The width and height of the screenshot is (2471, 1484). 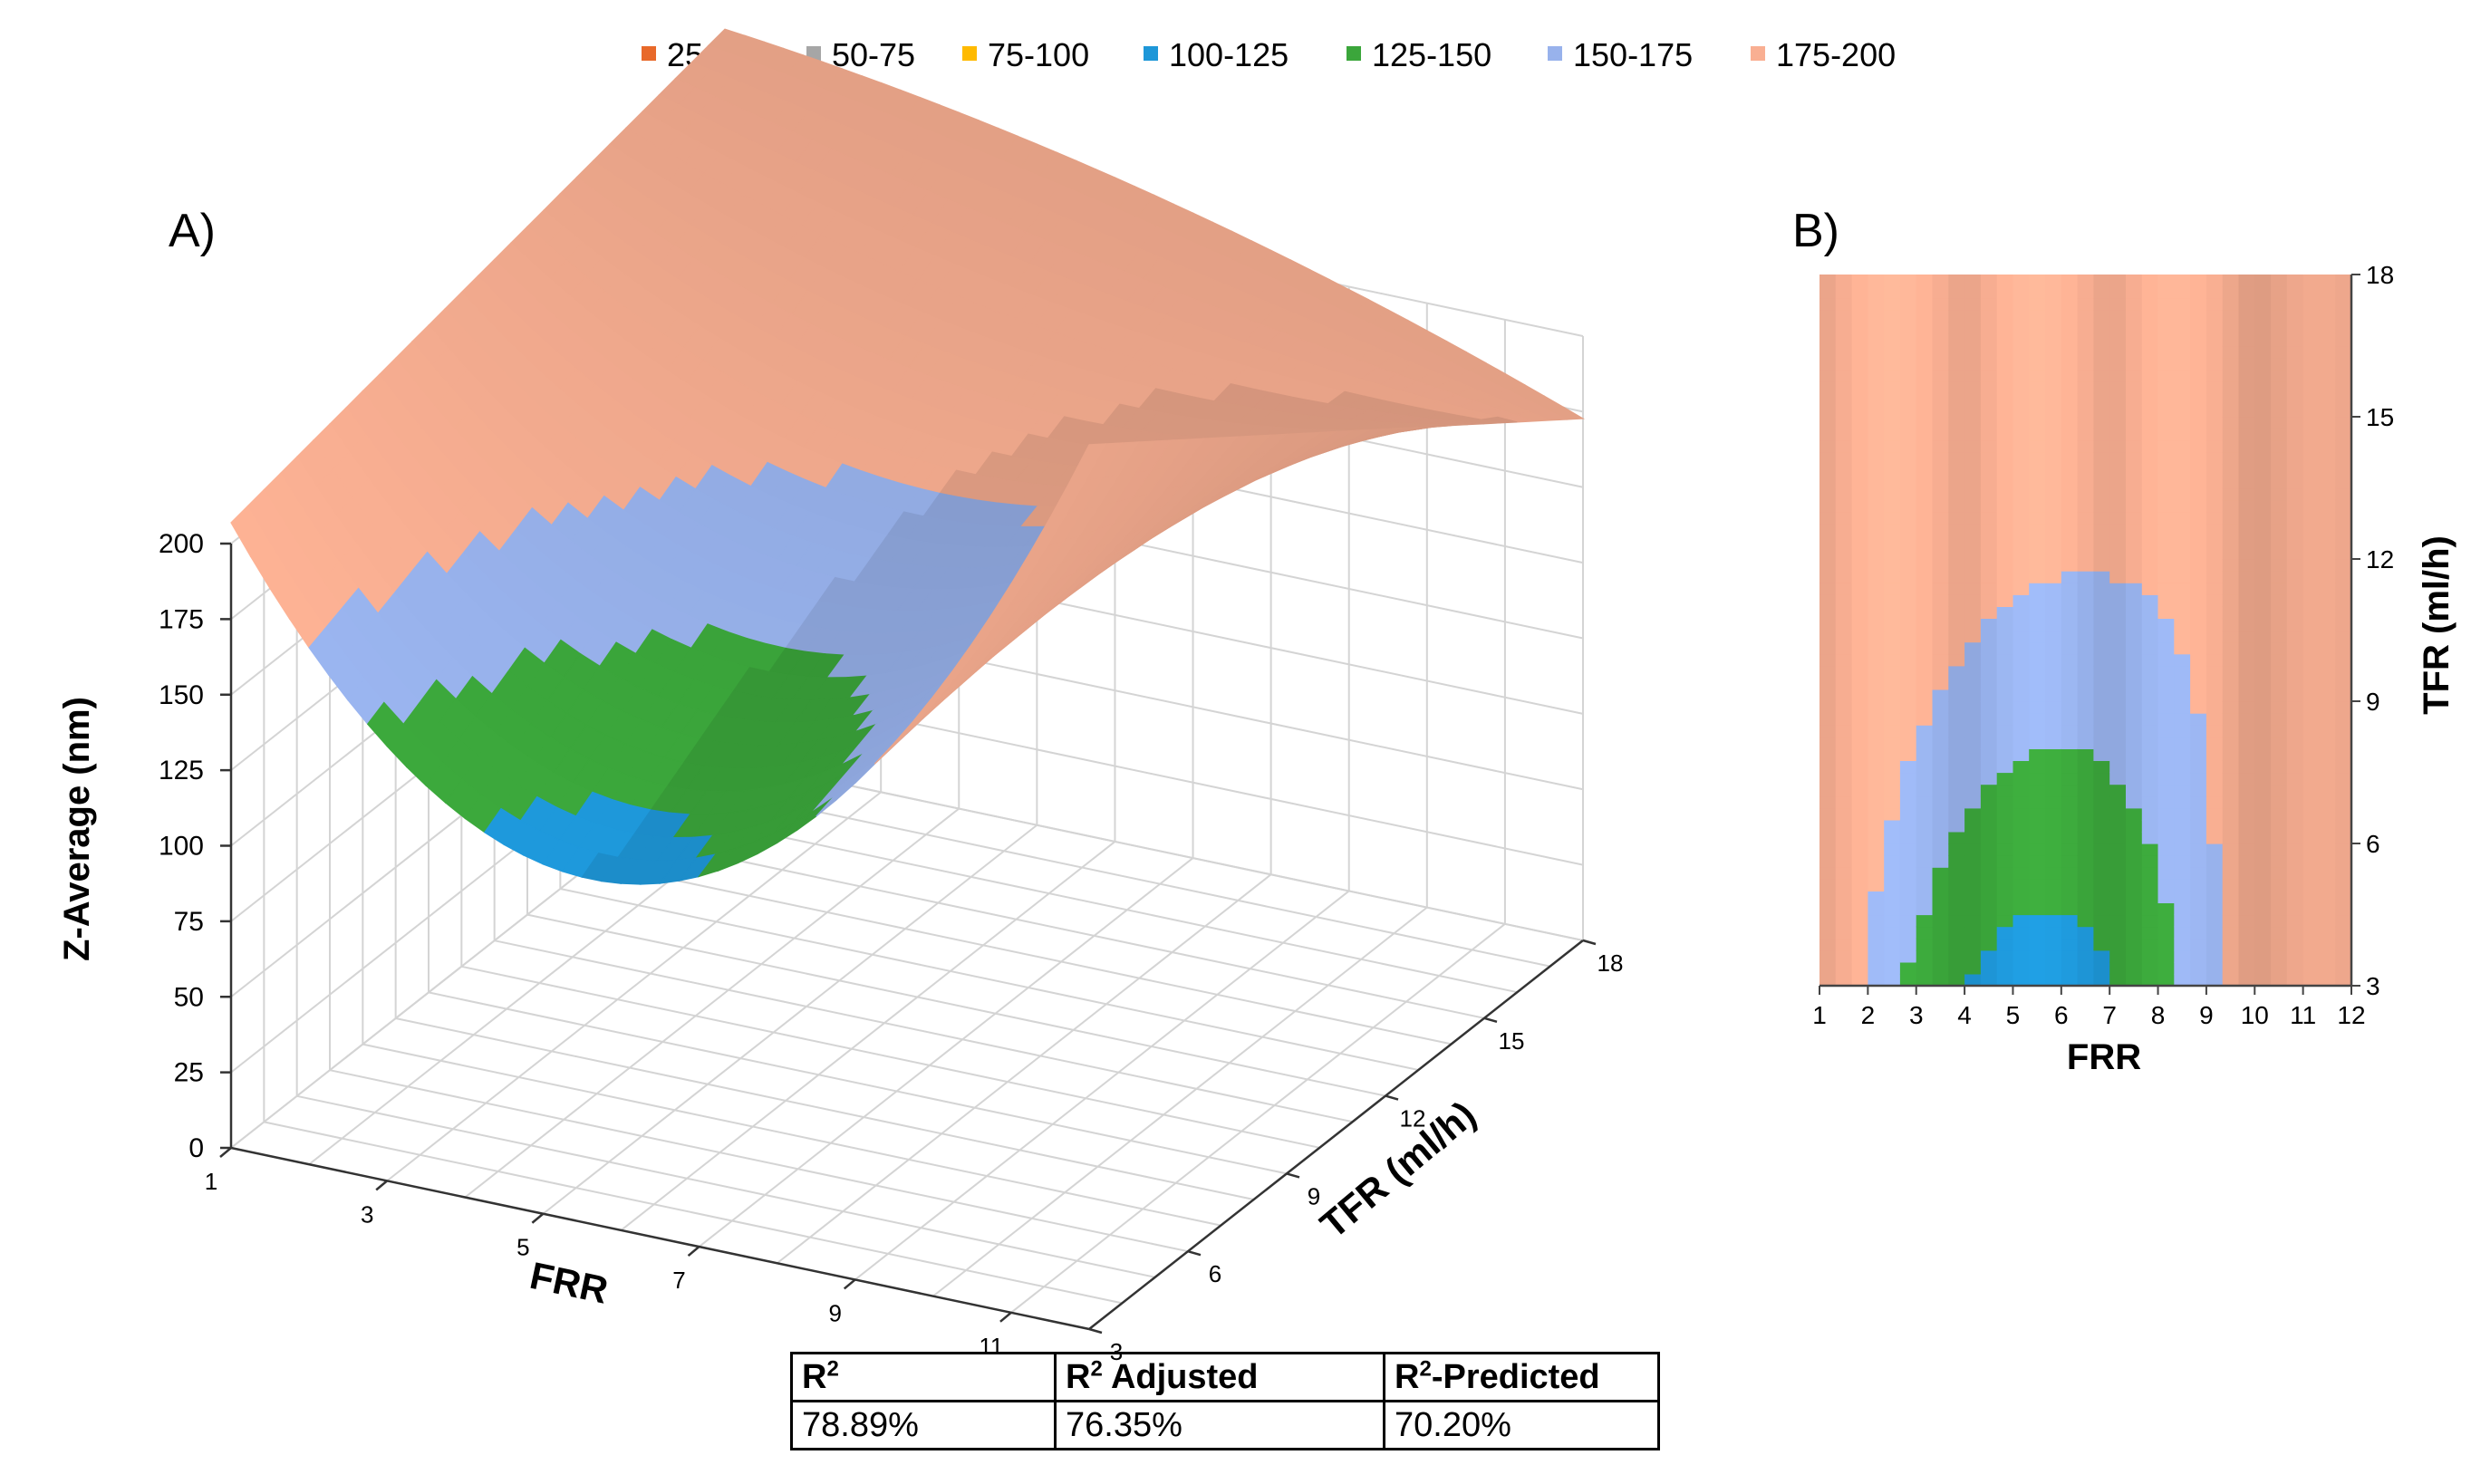 I want to click on stats-value-row: 78.89% 76.35% 70.20%, so click(x=1225, y=1425).